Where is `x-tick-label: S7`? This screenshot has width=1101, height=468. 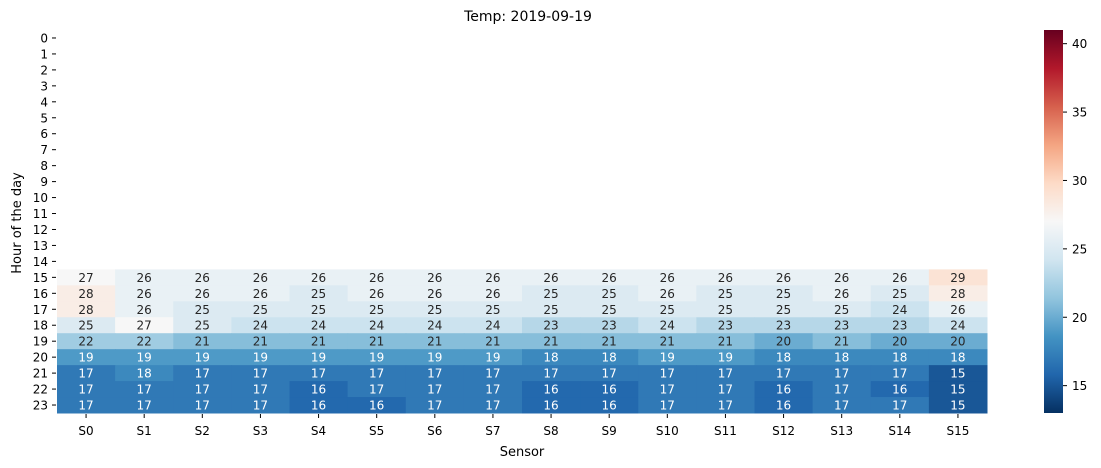
x-tick-label: S7 is located at coordinates (492, 431).